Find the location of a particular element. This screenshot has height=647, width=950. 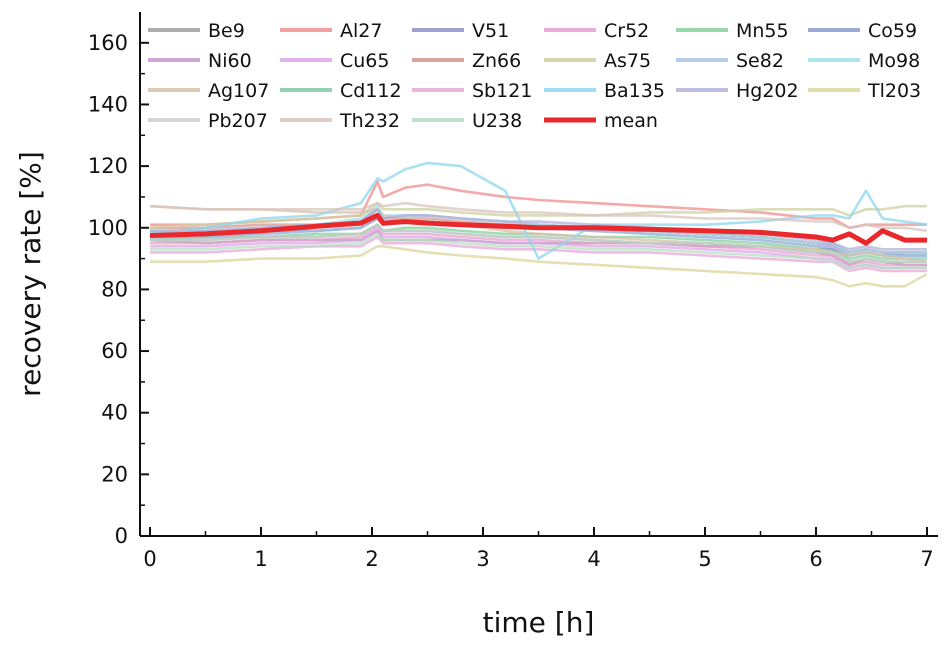

legend-label-cr52: Cr52 is located at coordinates (626, 31).